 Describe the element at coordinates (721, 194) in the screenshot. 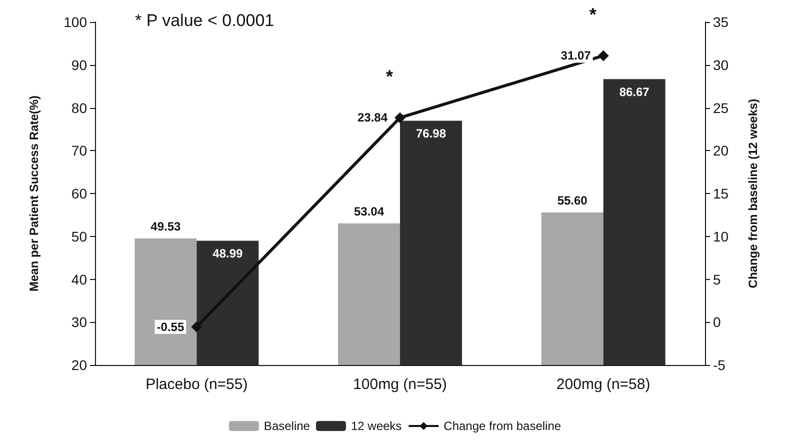

I see `y2-tick-label: 15` at that location.